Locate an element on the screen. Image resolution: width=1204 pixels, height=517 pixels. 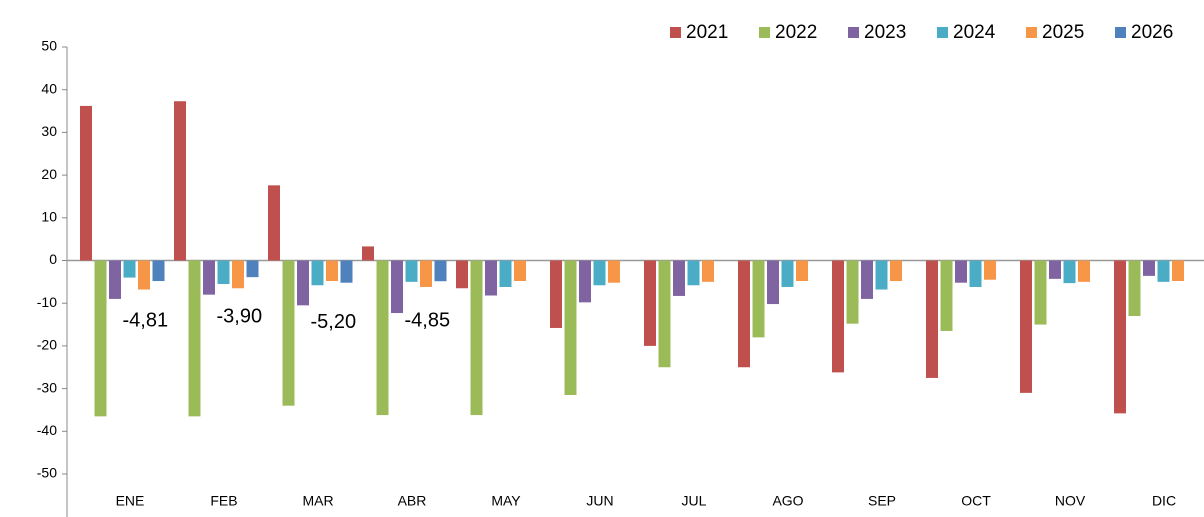
x-tick-label: JUL is located at coordinates (694, 501).